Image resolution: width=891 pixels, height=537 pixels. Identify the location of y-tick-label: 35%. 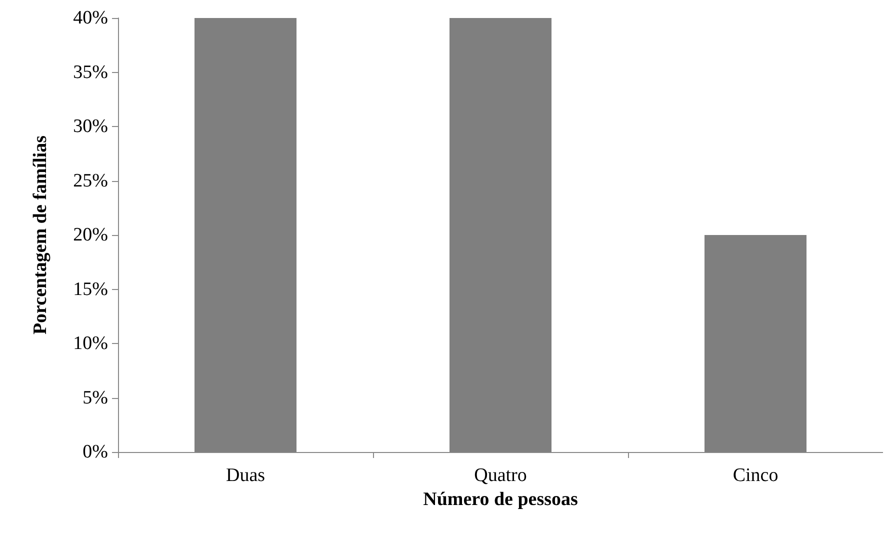
(90, 72).